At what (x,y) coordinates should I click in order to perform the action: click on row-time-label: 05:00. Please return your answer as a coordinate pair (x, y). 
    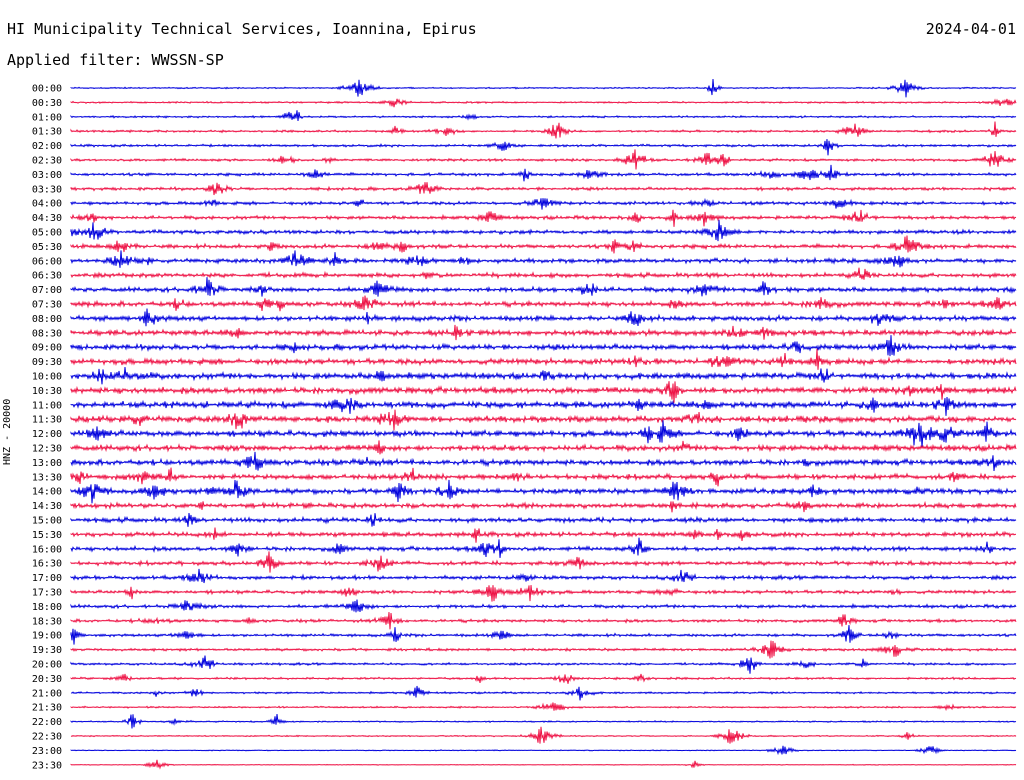
    Looking at the image, I should click on (47, 233).